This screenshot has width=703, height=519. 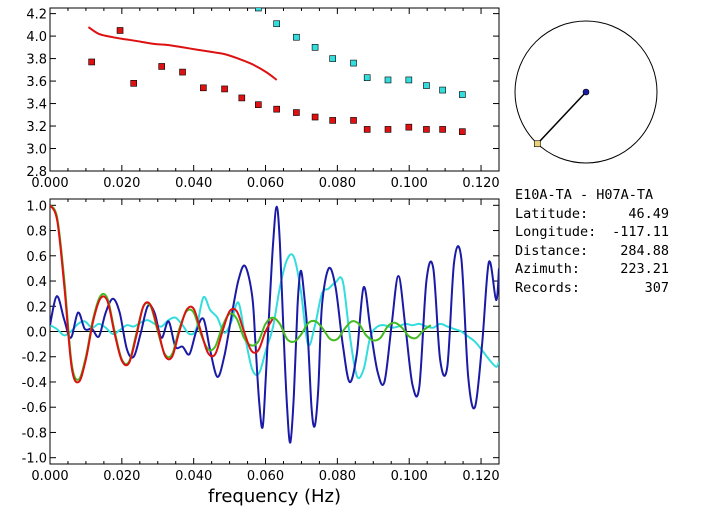 I want to click on azimuth-value: 223.21, so click(x=644, y=269).